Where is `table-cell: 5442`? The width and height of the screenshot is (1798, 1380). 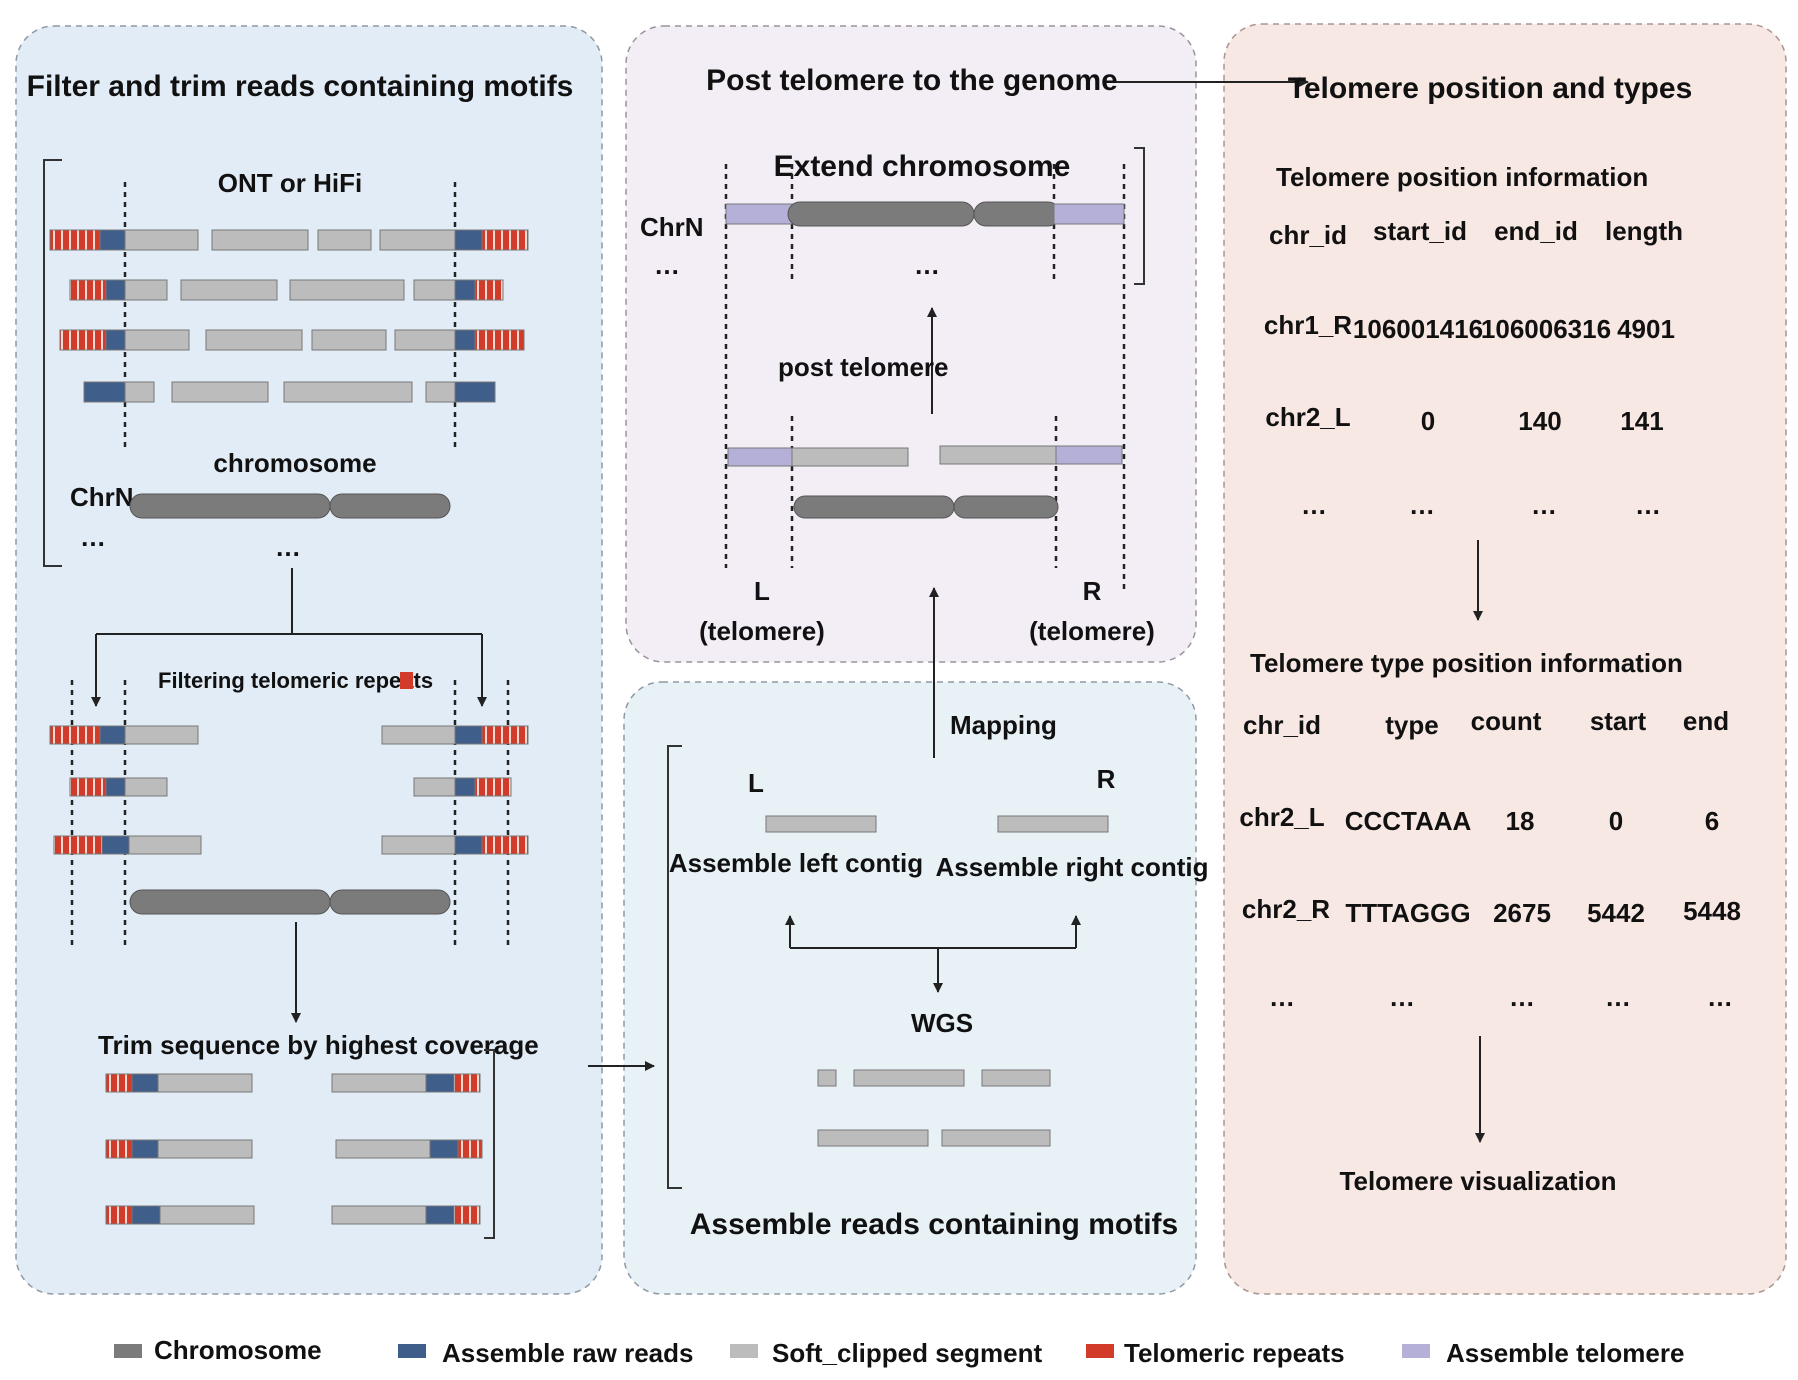
table-cell: 5442 is located at coordinates (1616, 913).